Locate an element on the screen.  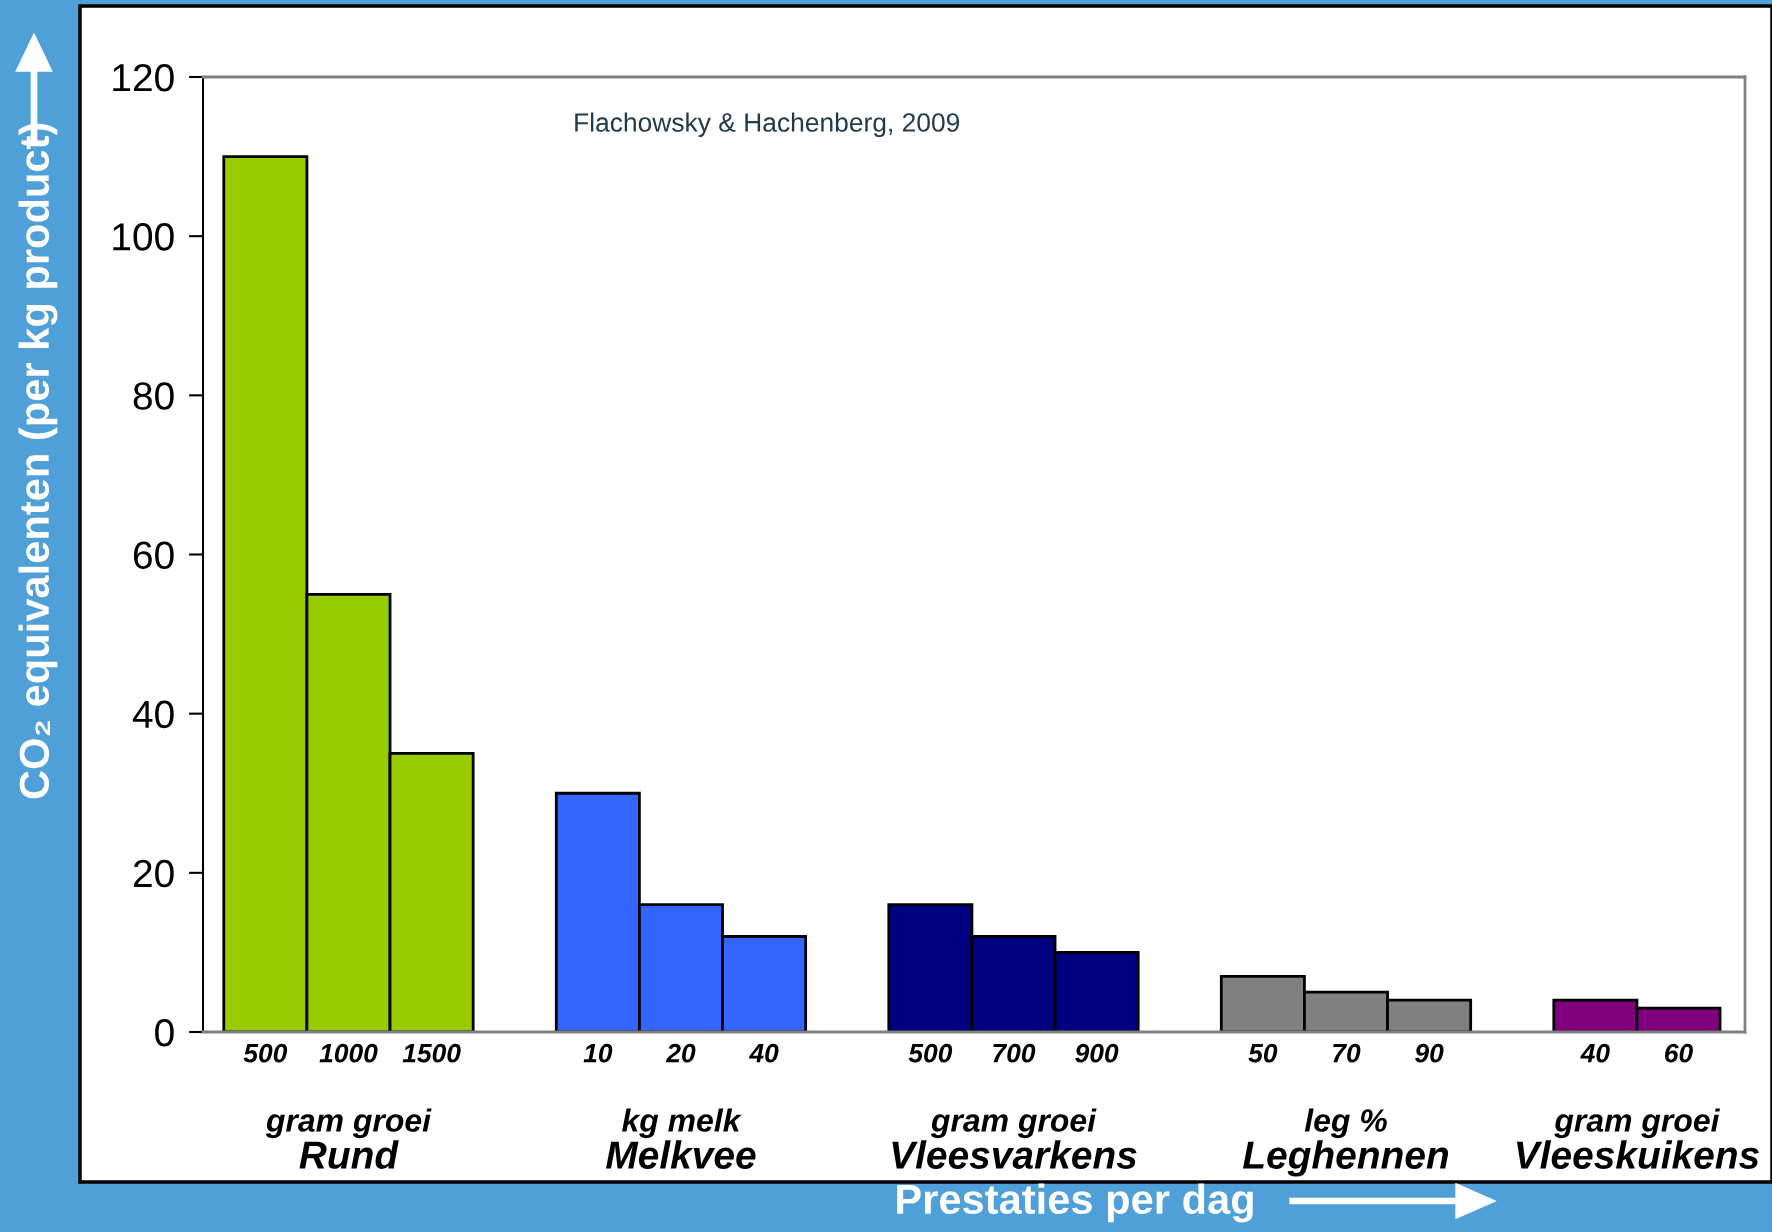
y-tick-label: 100 is located at coordinates (143, 237).